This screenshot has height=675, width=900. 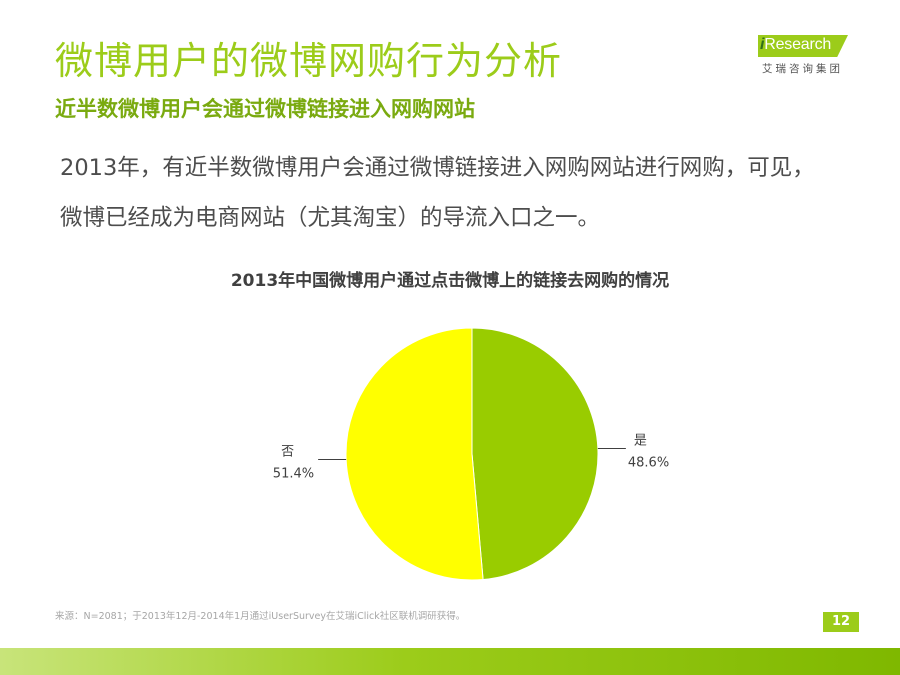 What do you see at coordinates (450, 281) in the screenshot?
I see `chart-title: 2013年中国微博用户通过点击微博上的链接去网购的情况` at bounding box center [450, 281].